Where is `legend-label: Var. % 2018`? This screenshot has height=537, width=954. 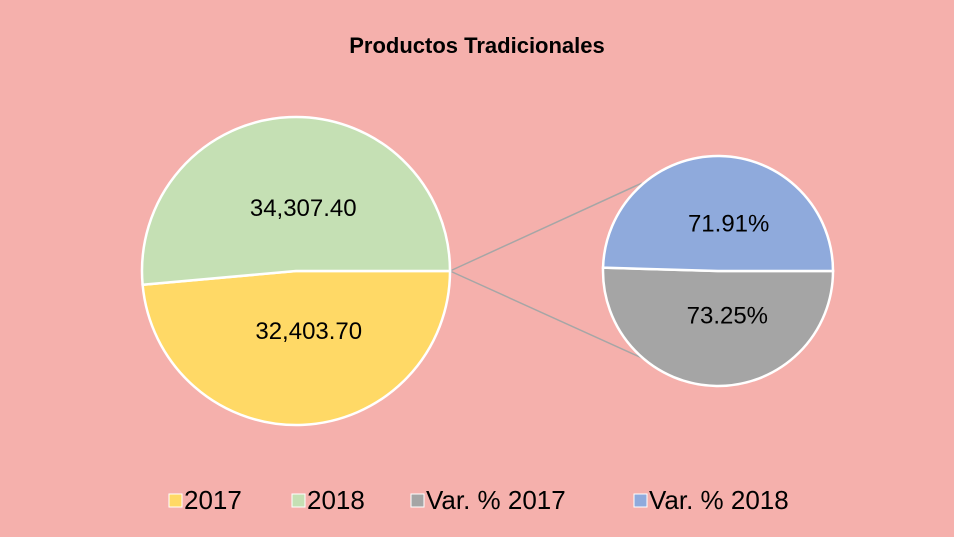 legend-label: Var. % 2018 is located at coordinates (719, 500).